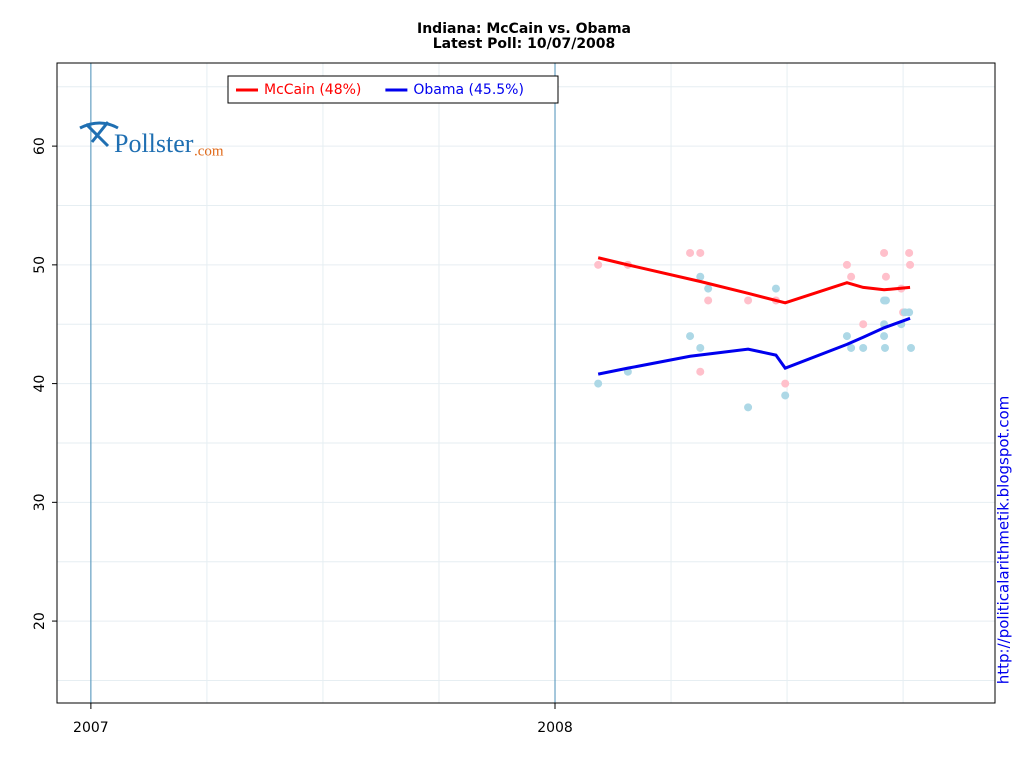 This screenshot has width=1024, height=768. Describe the element at coordinates (154, 143) in the screenshot. I see `logo-name: Pollster` at that location.